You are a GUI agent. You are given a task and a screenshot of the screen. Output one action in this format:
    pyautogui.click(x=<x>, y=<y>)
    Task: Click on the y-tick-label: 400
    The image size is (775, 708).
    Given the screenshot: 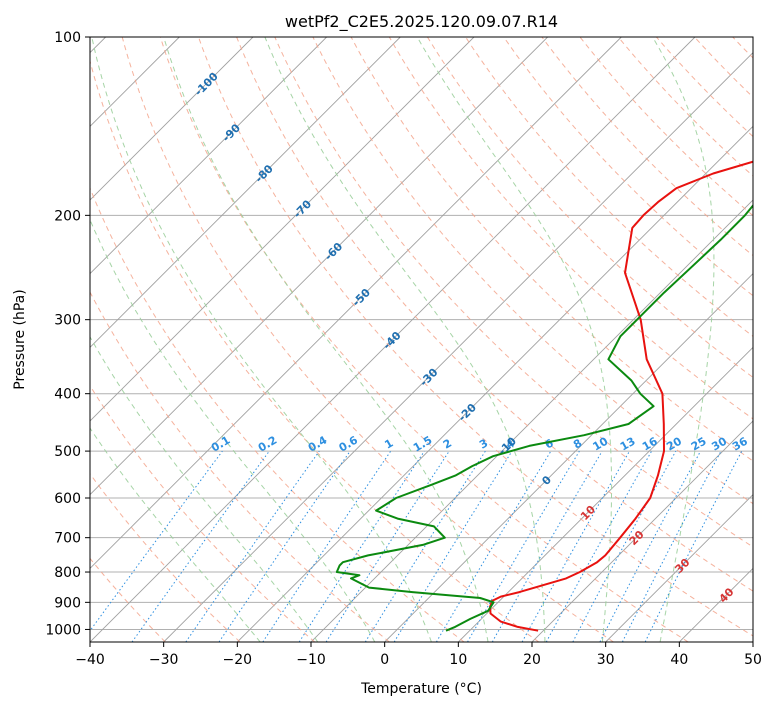 What is the action you would take?
    pyautogui.click(x=67, y=395)
    